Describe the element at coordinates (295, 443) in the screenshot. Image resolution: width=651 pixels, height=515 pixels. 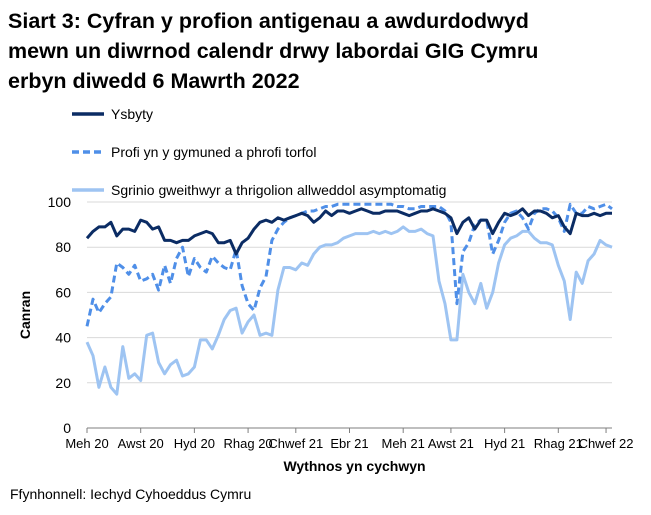
I see `x-tick-label: Chwef 21` at that location.